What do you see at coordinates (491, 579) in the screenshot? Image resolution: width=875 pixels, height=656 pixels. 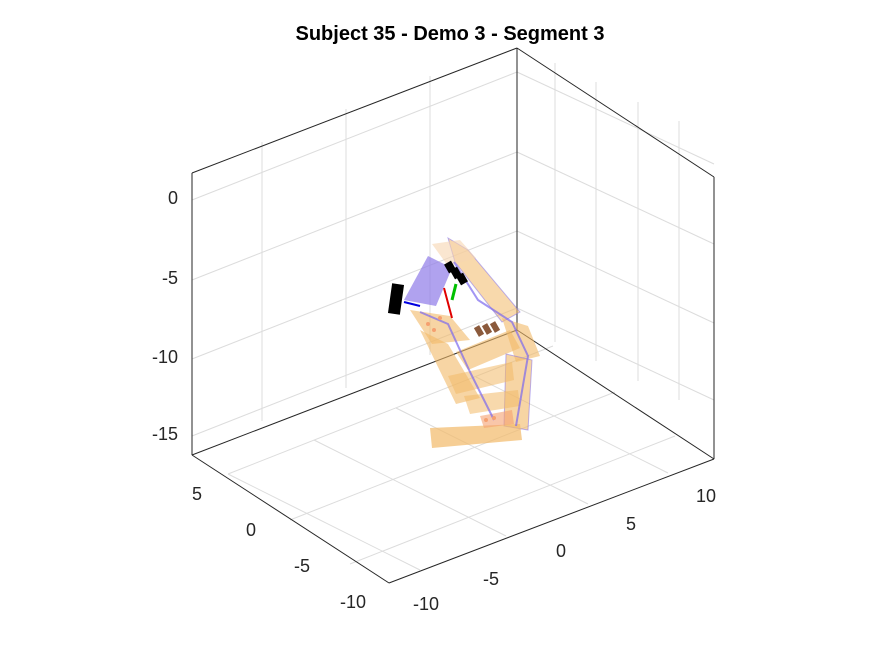 I see `x-tick-label: -5` at bounding box center [491, 579].